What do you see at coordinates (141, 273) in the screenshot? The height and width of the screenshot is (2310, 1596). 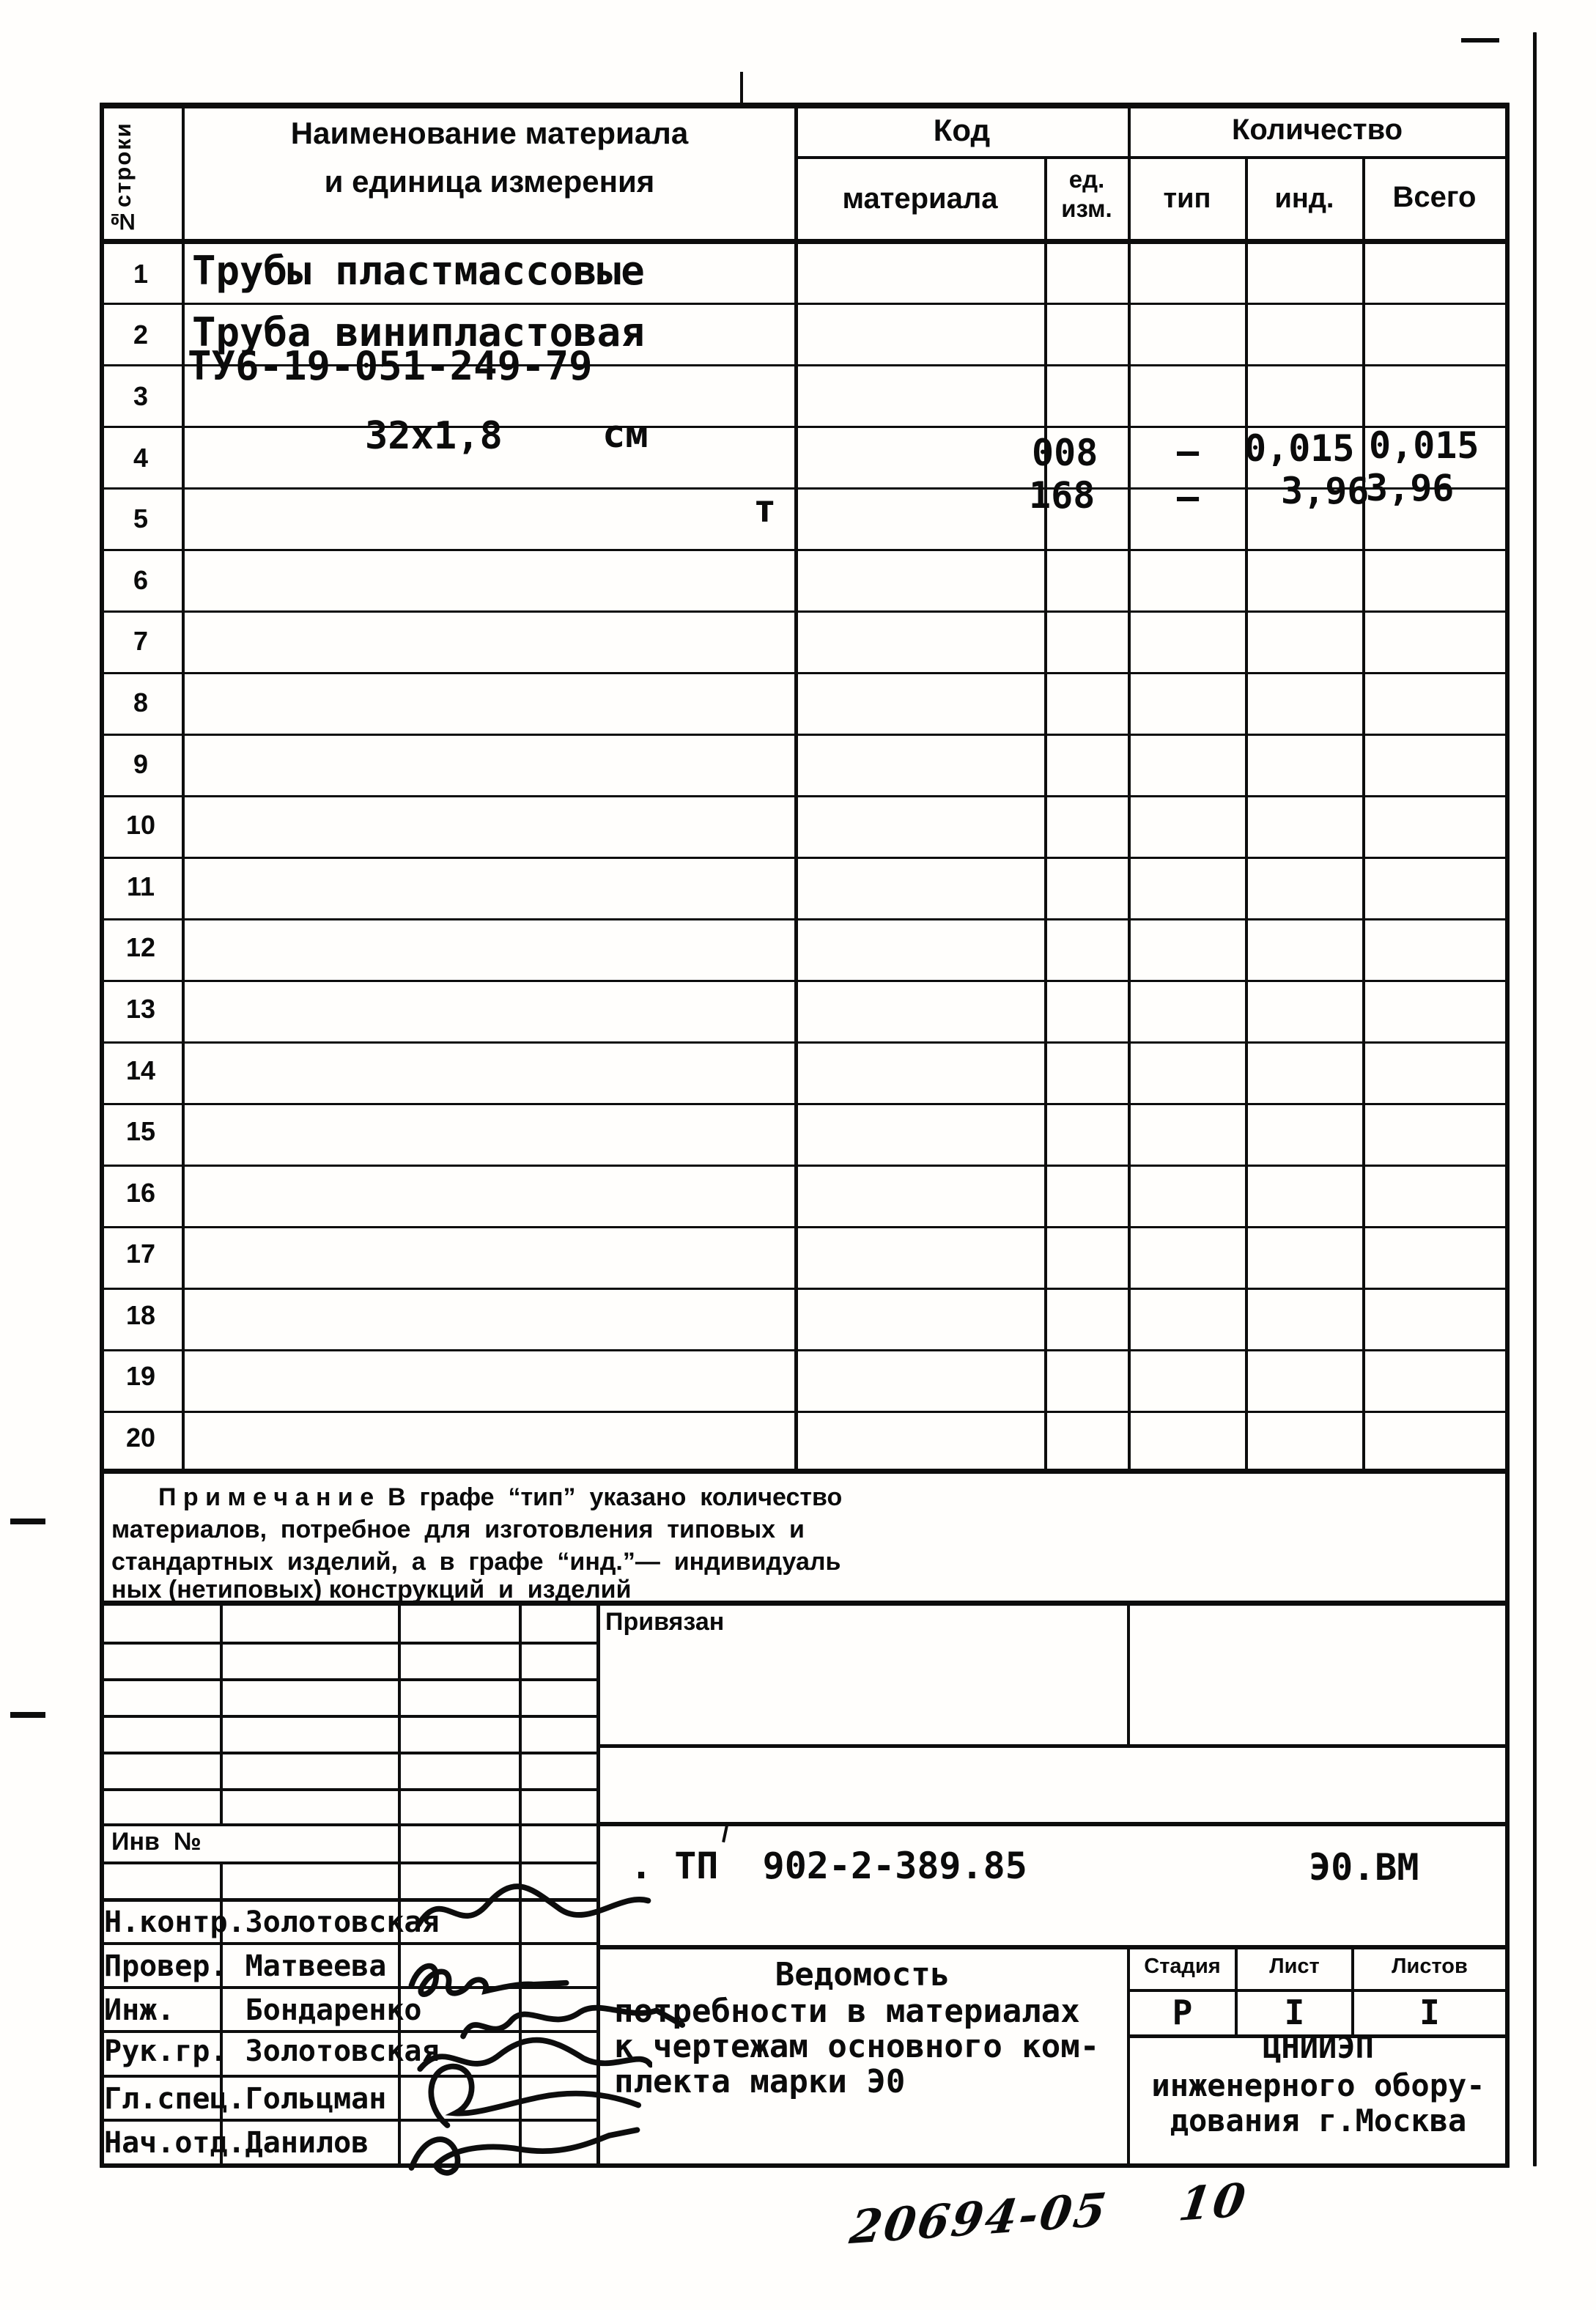 I see `row-number: 1` at bounding box center [141, 273].